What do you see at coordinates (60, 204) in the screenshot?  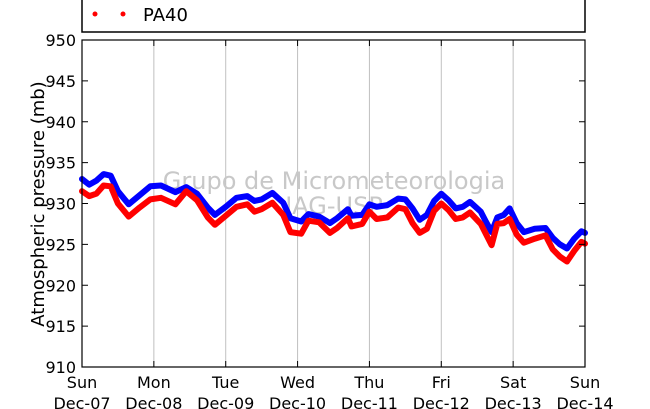 I see `y-tick-label: 930` at bounding box center [60, 204].